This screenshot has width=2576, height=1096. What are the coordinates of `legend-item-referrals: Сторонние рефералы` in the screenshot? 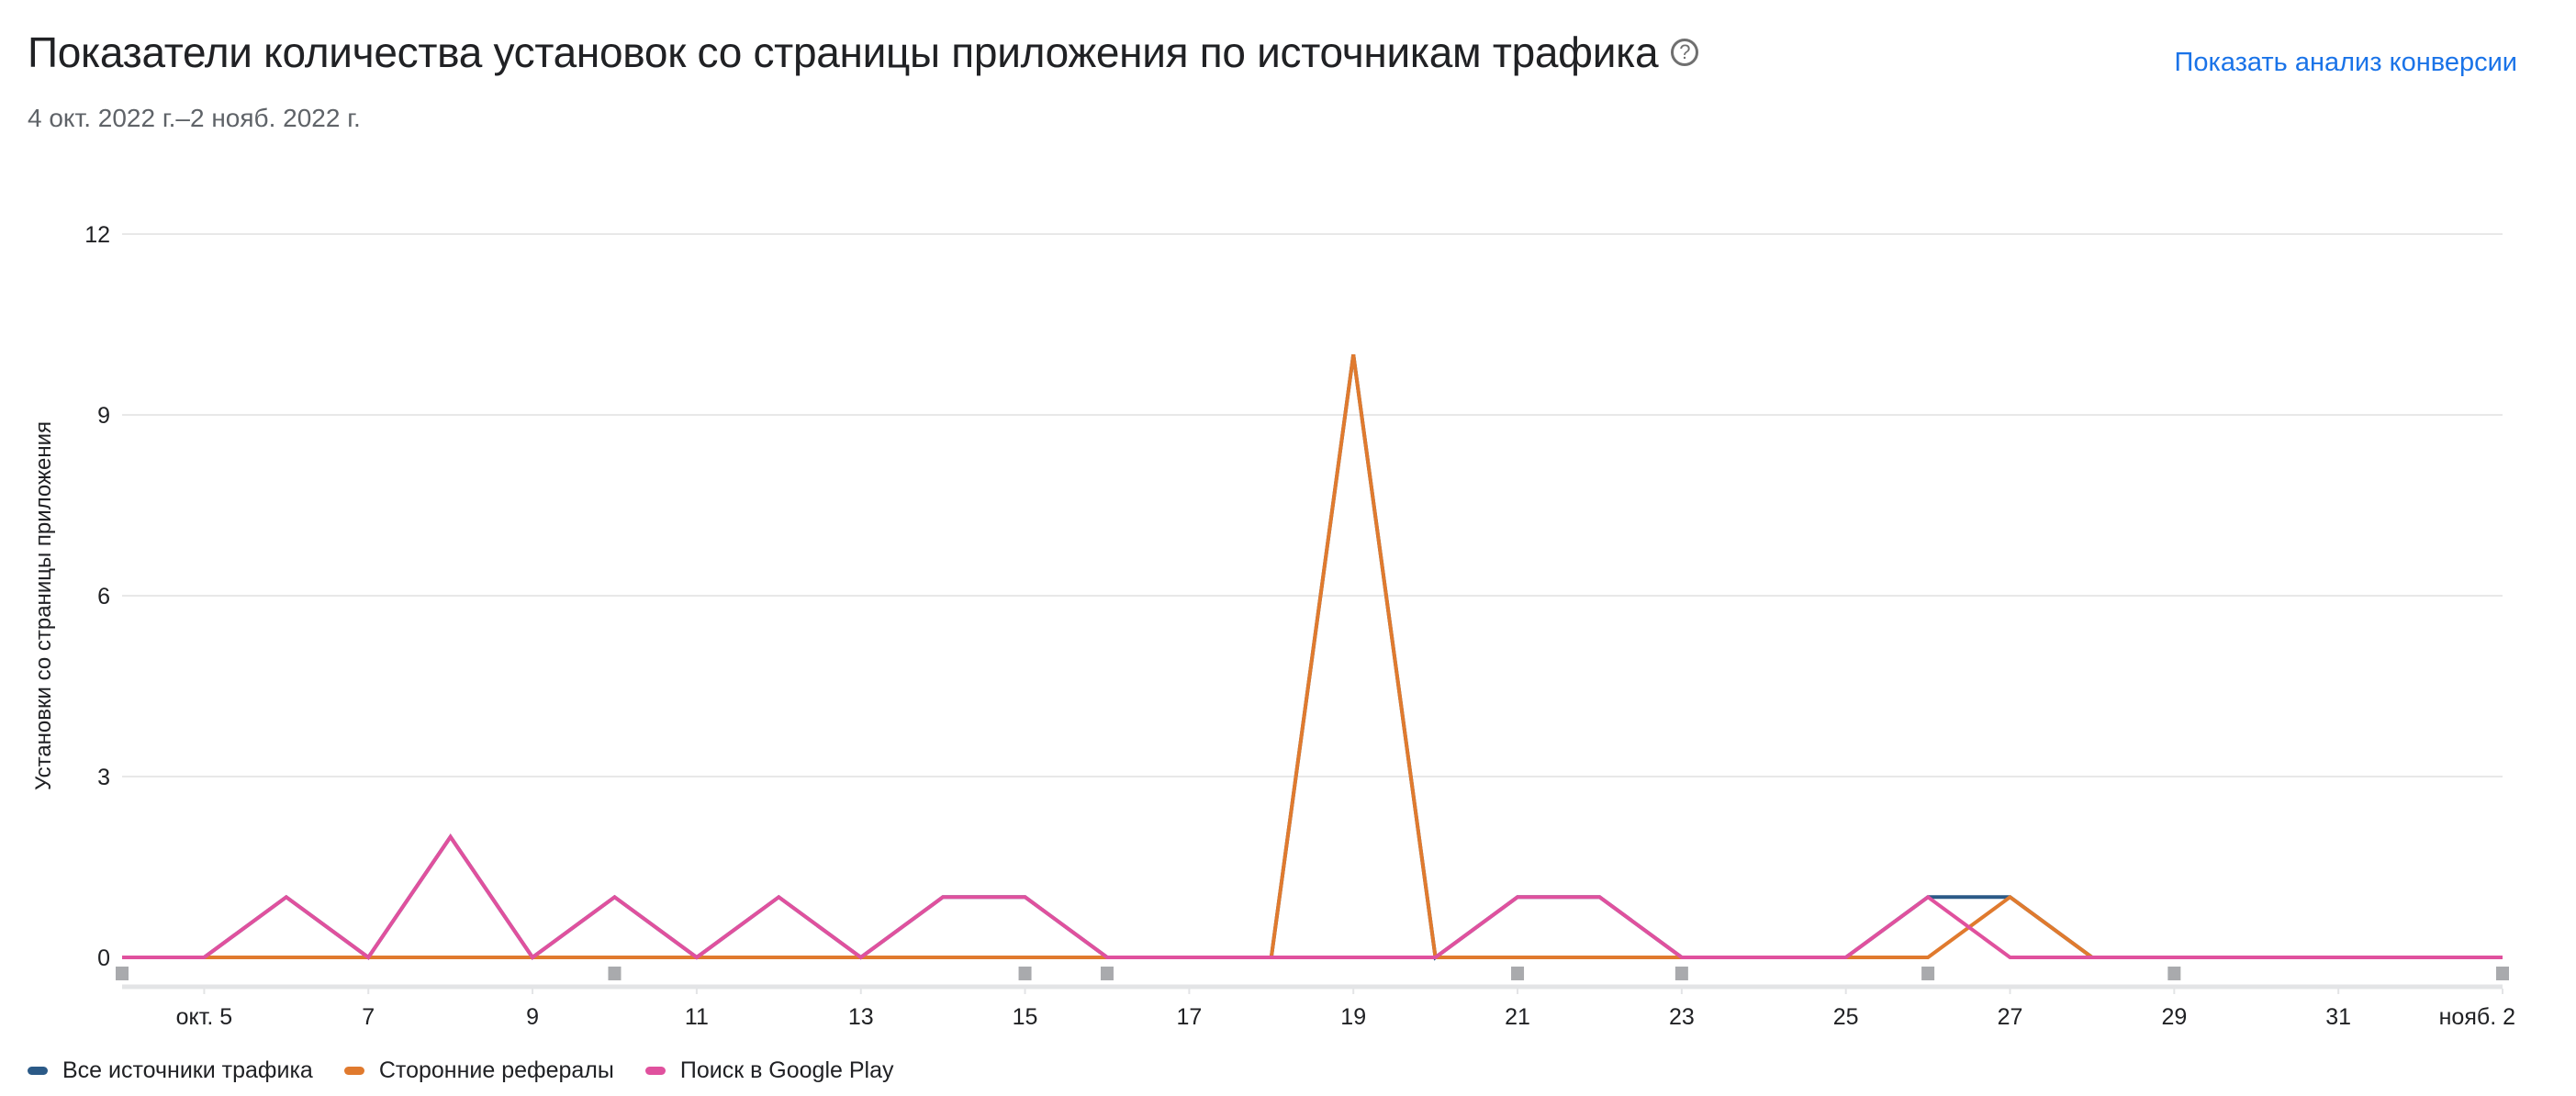 It's located at (478, 1071).